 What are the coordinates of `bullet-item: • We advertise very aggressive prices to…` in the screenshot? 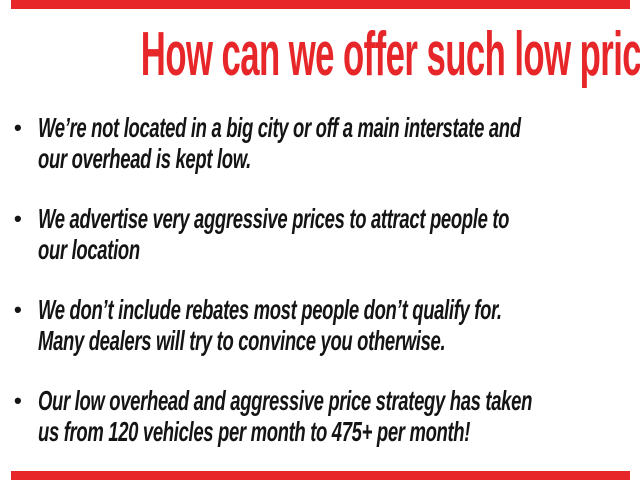 It's located at (327, 234).